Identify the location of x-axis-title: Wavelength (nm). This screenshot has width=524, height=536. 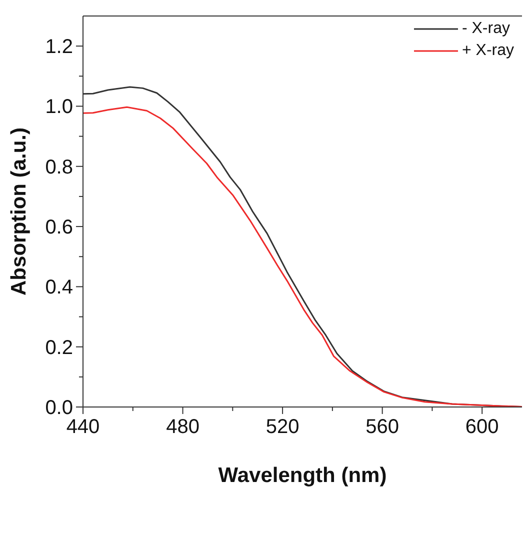
(302, 475).